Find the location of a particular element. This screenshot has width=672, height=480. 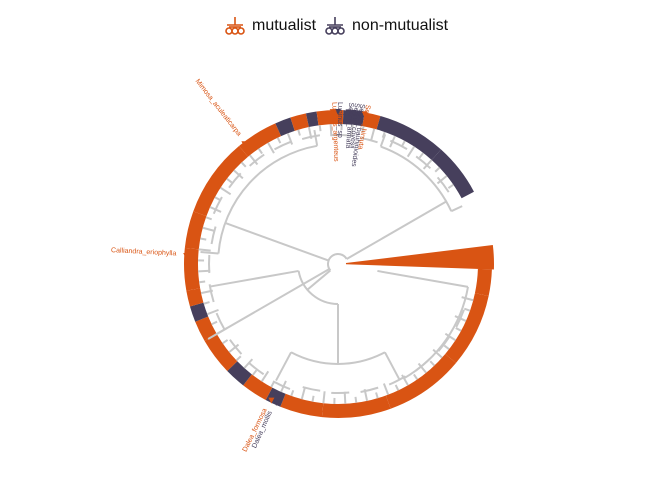

tip-label: Calliandra_eriophylla is located at coordinates (144, 252).